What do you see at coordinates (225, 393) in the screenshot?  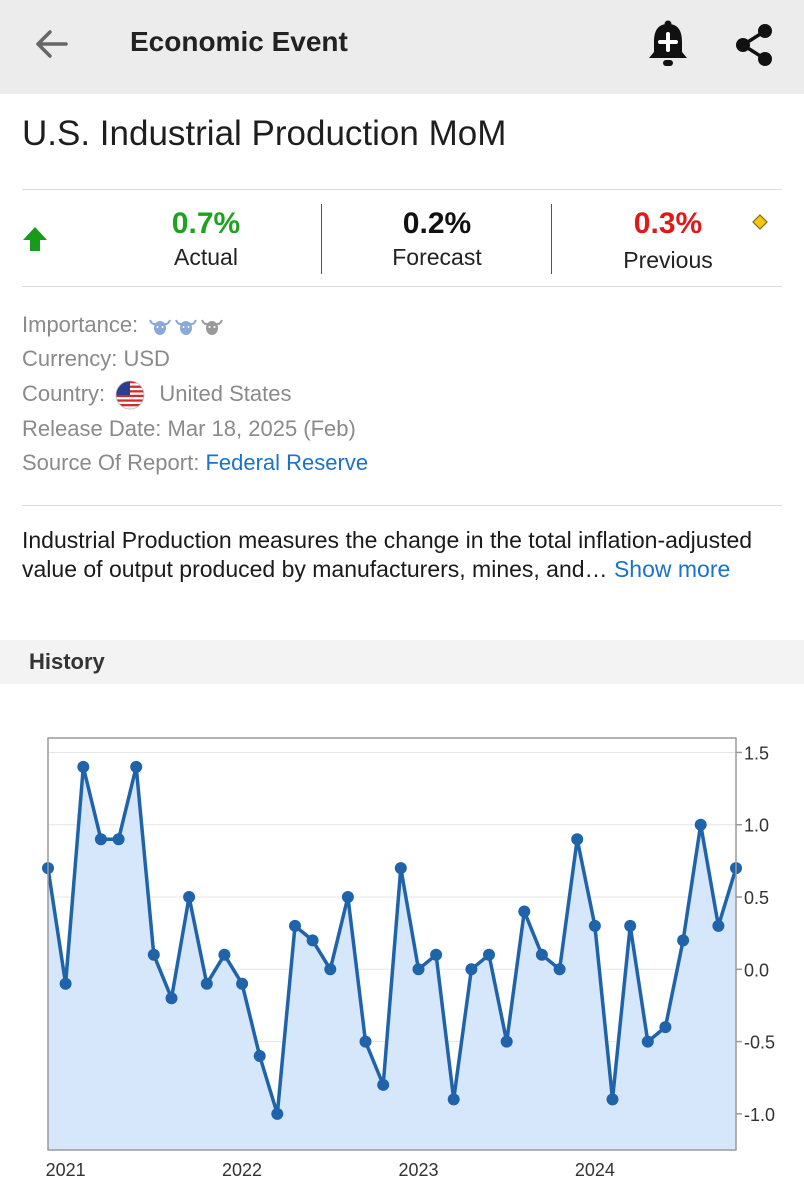 I see `country-value: United States` at bounding box center [225, 393].